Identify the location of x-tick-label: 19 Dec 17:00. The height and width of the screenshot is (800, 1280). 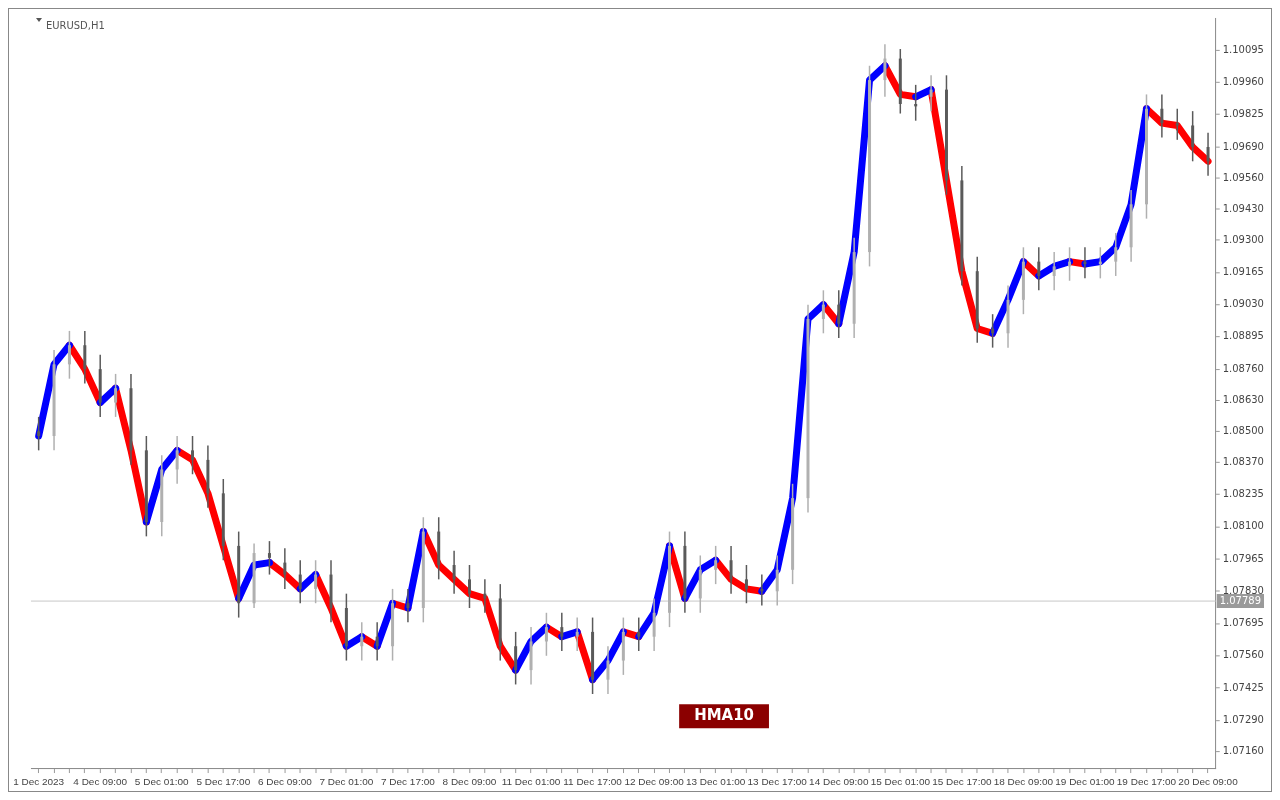
(1146, 781).